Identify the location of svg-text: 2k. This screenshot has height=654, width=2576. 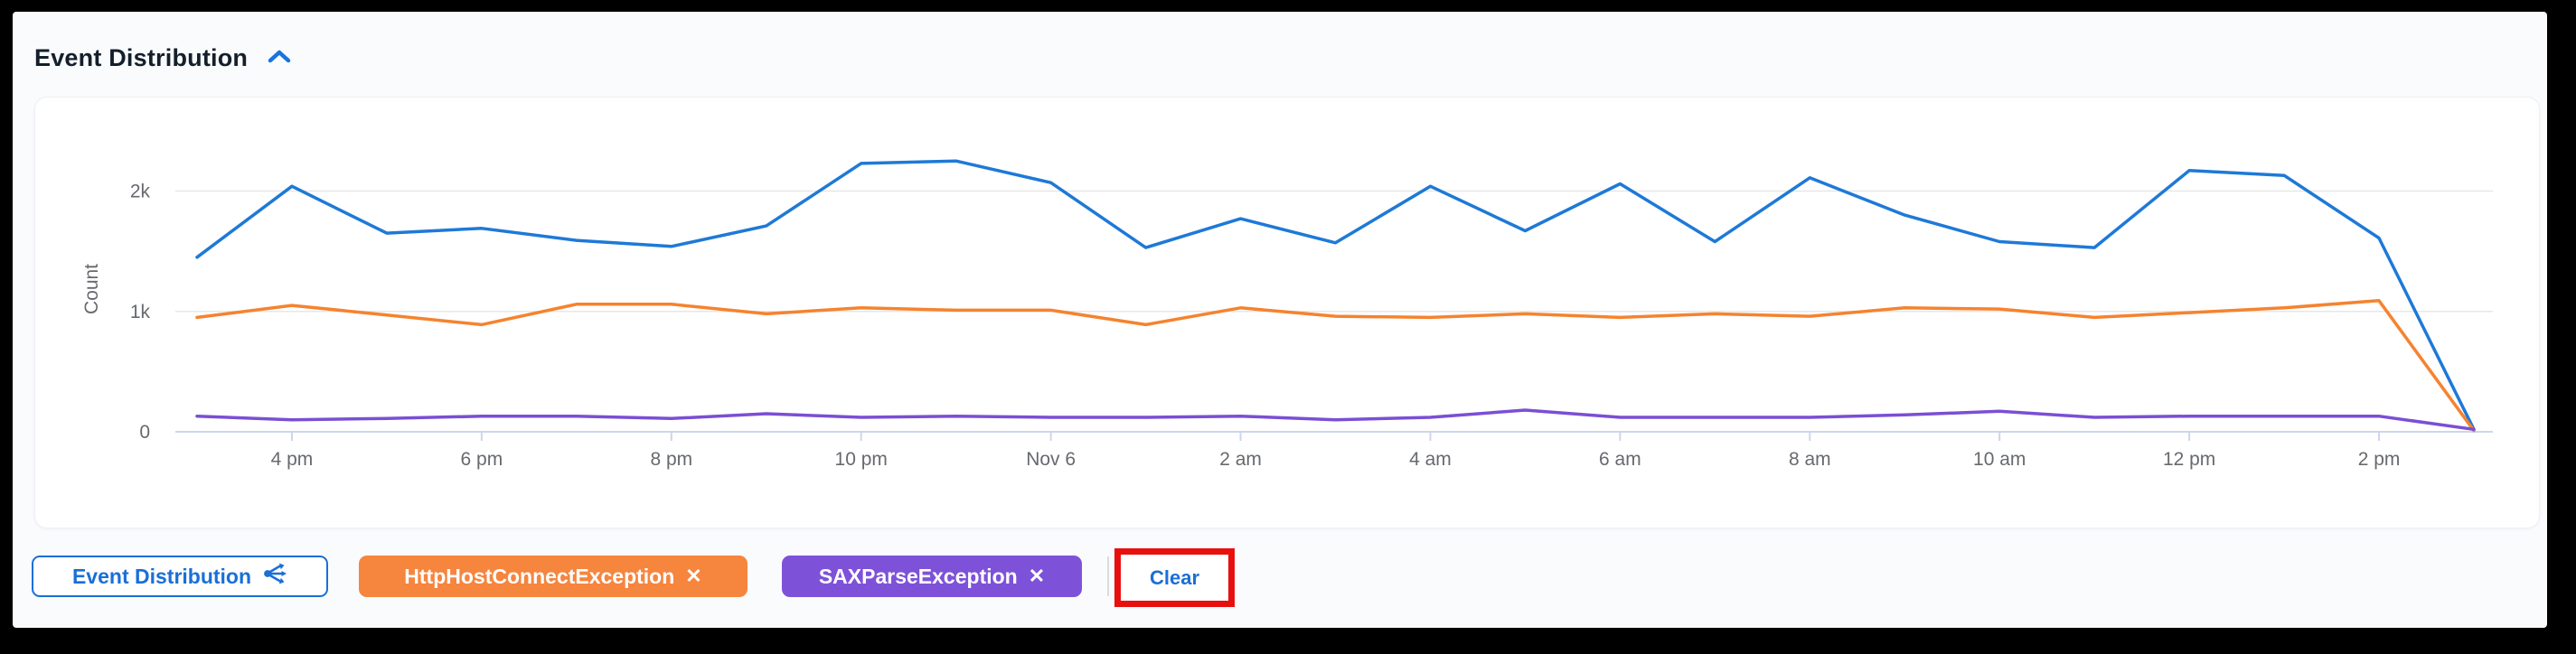
(140, 192).